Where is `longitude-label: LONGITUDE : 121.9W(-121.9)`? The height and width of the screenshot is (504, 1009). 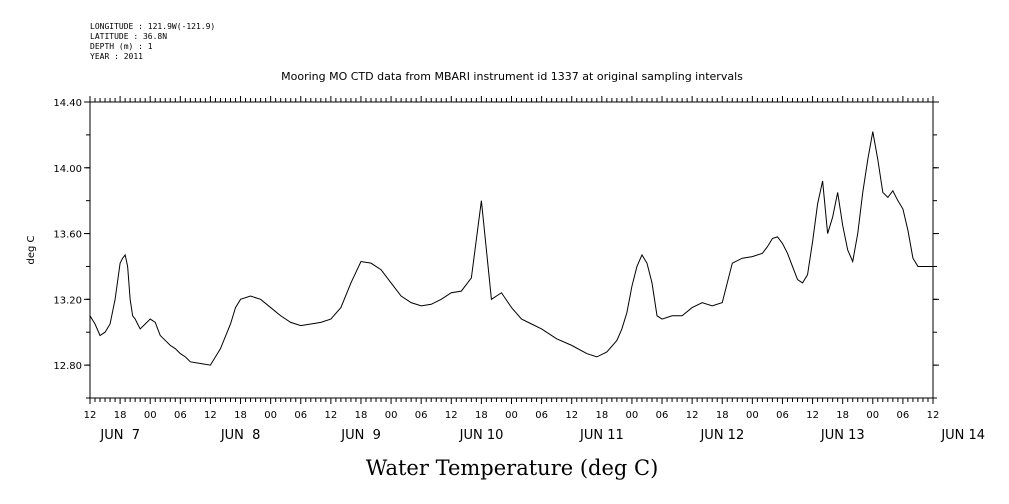 longitude-label: LONGITUDE : 121.9W(-121.9) is located at coordinates (153, 26).